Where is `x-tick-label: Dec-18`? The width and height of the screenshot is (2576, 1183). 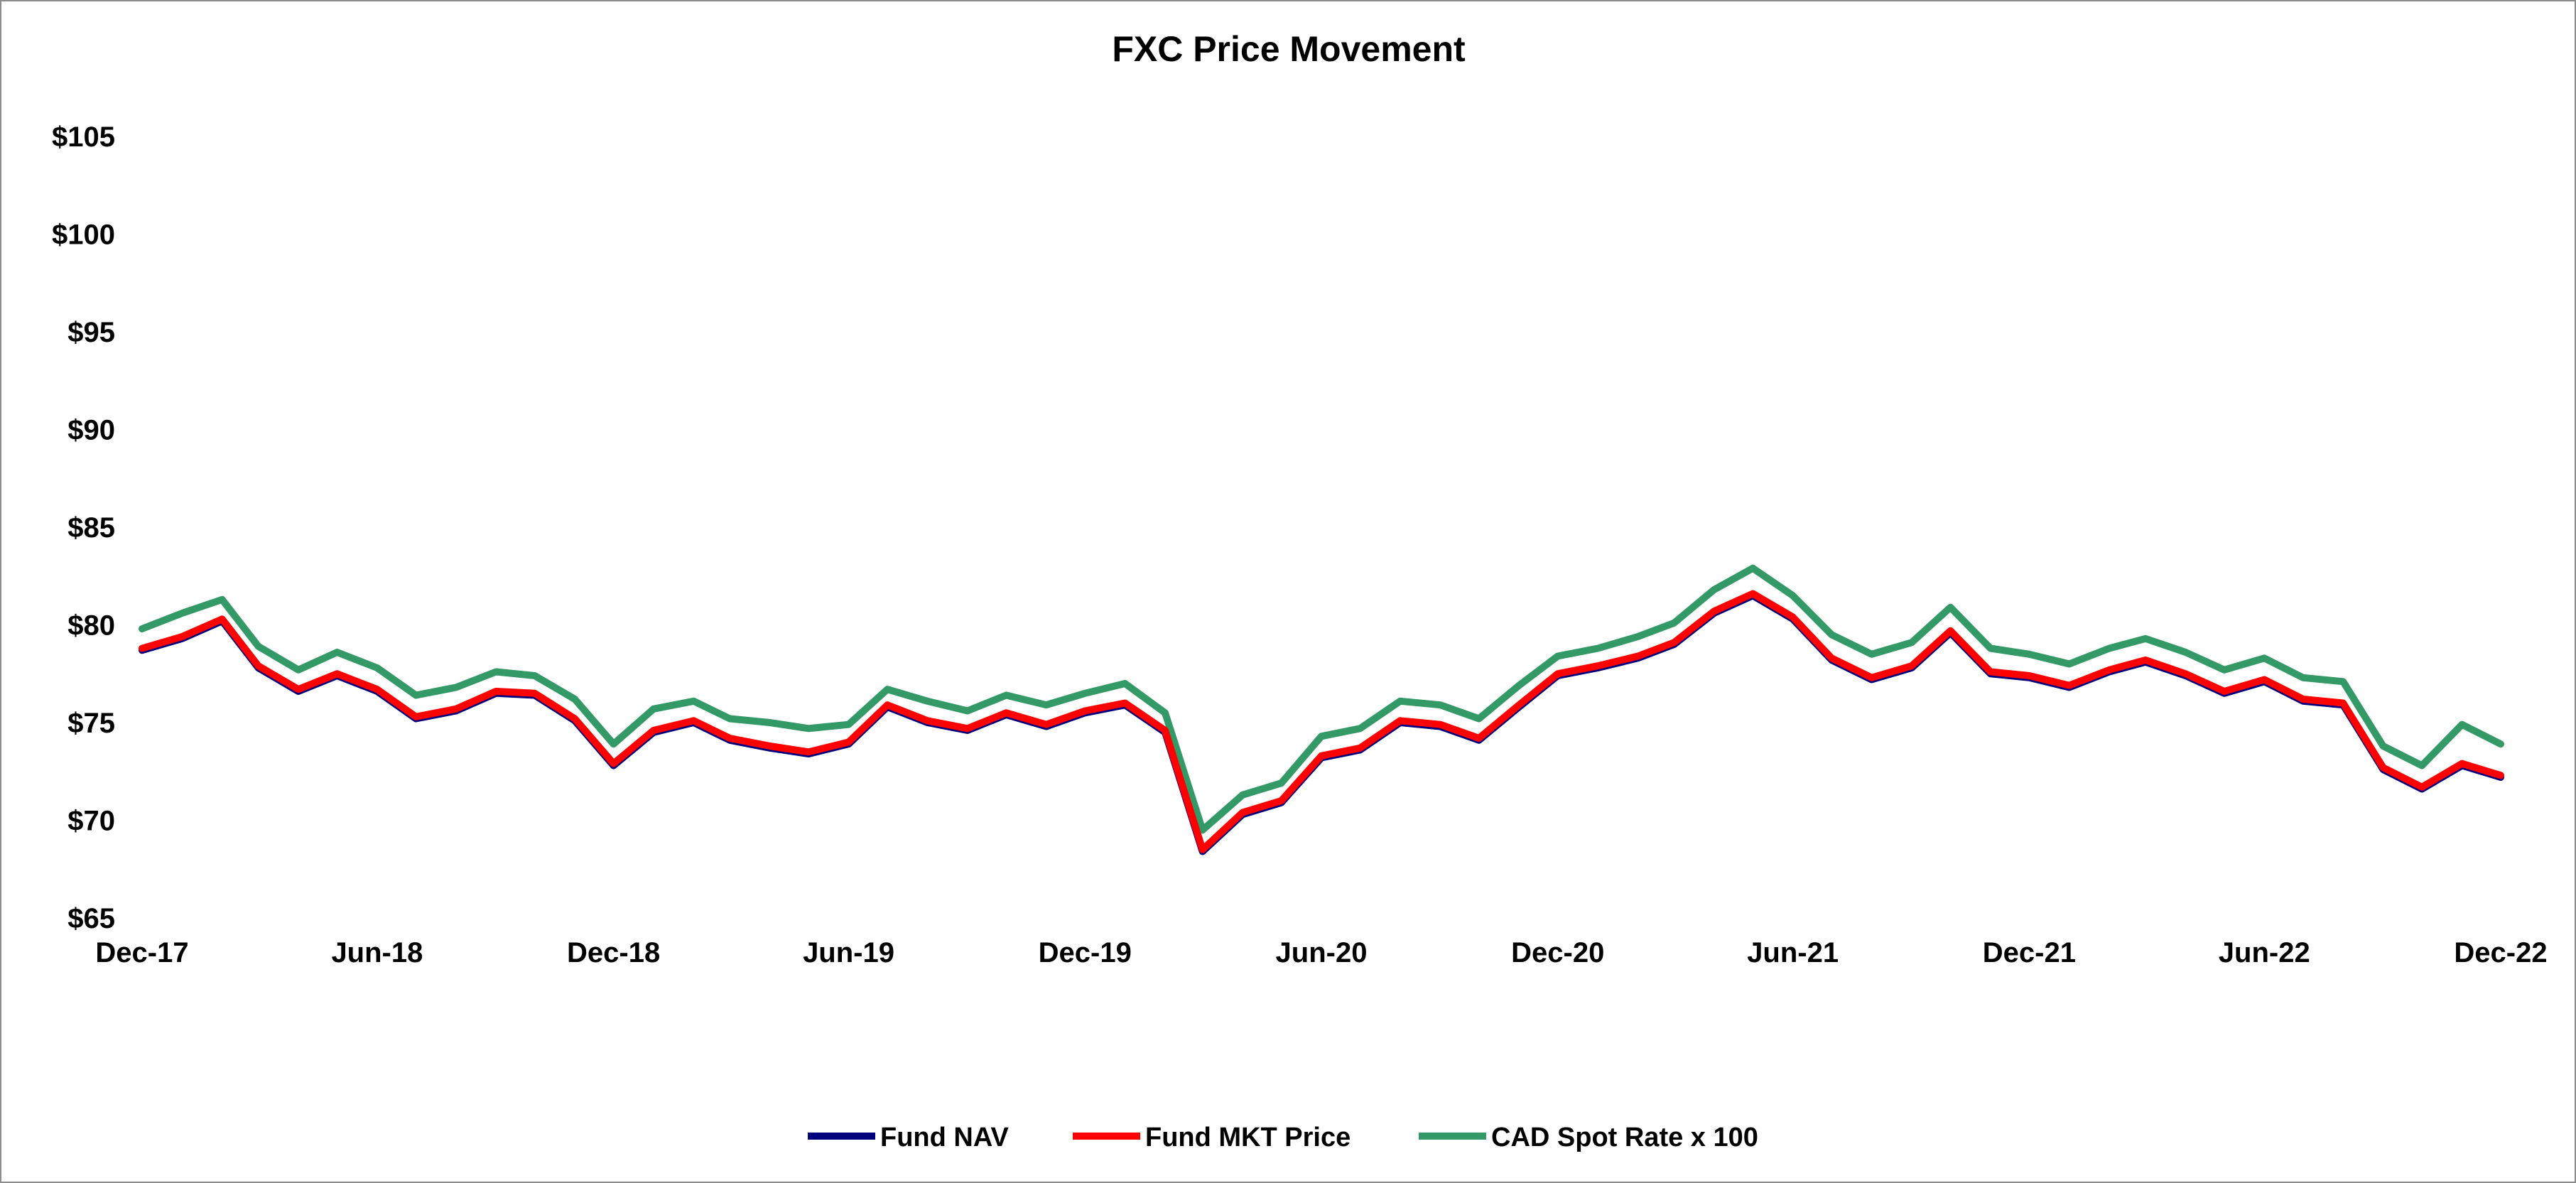 x-tick-label: Dec-18 is located at coordinates (613, 952).